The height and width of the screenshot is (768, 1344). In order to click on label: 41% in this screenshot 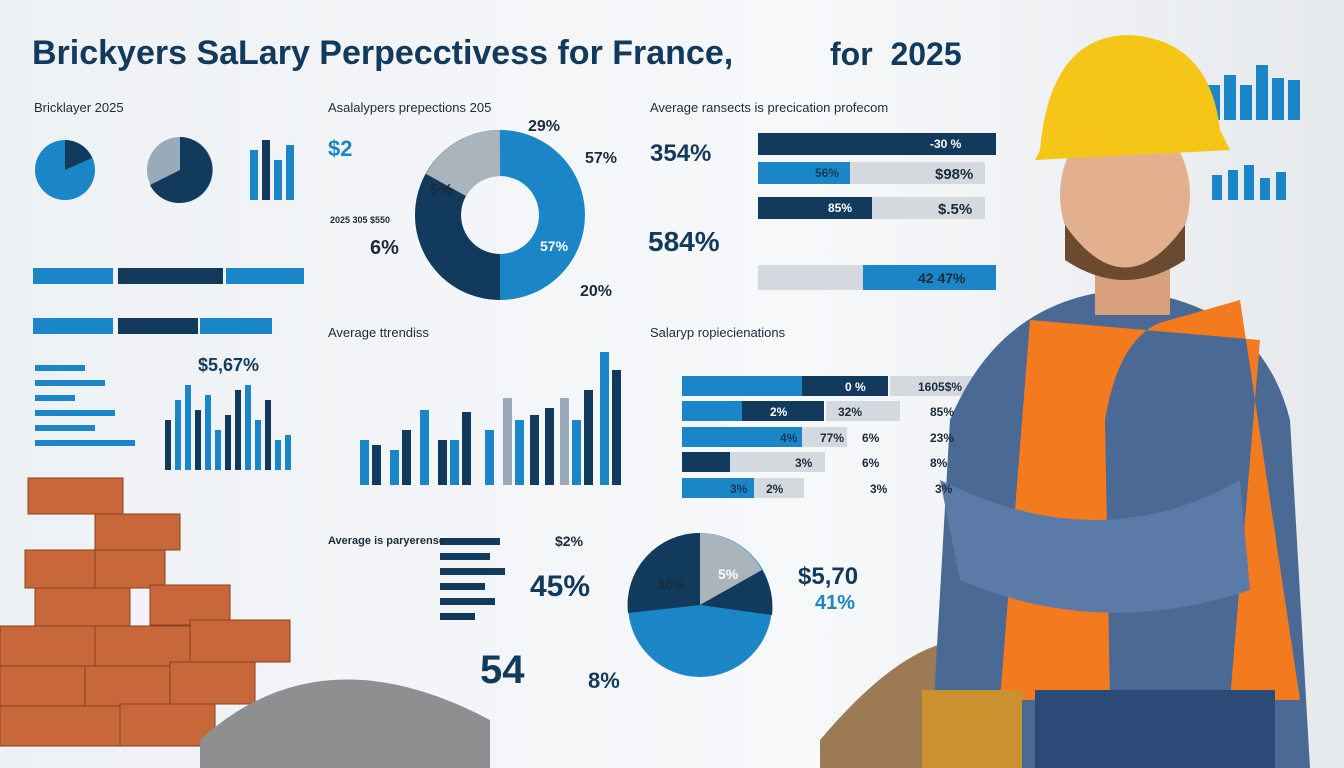, I will do `click(835, 603)`.